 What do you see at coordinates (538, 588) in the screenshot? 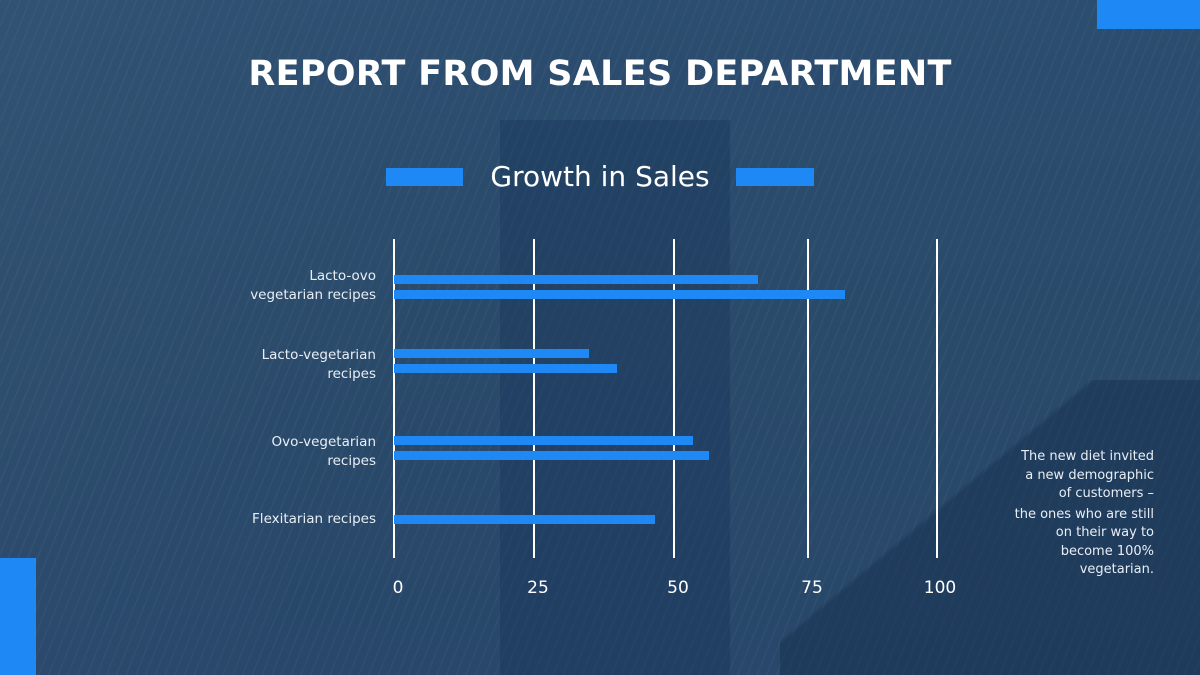
I see `x-tick-label: 25` at bounding box center [538, 588].